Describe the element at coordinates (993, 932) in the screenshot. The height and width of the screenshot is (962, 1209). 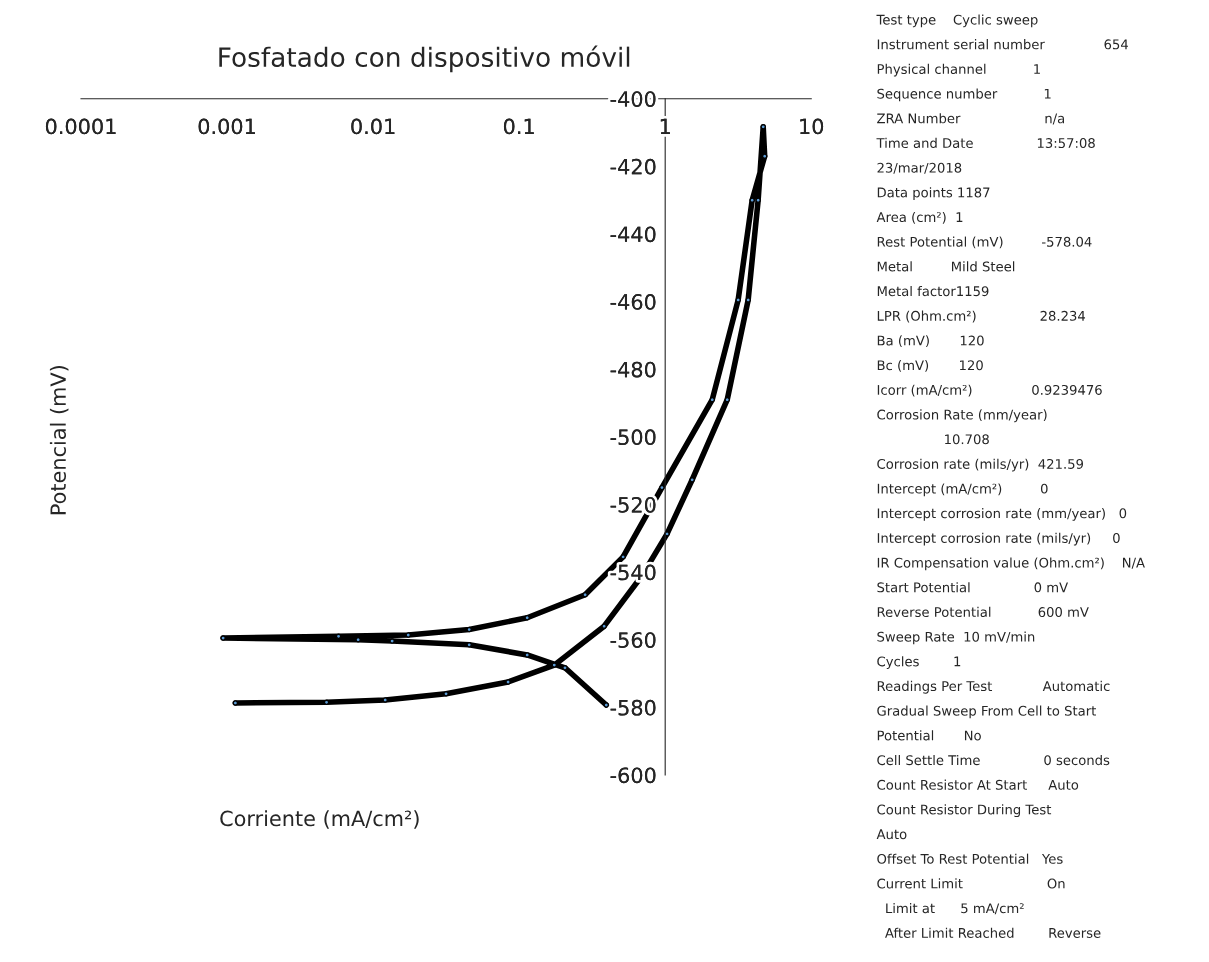
I see `text: After Limit Reached Reverse` at that location.